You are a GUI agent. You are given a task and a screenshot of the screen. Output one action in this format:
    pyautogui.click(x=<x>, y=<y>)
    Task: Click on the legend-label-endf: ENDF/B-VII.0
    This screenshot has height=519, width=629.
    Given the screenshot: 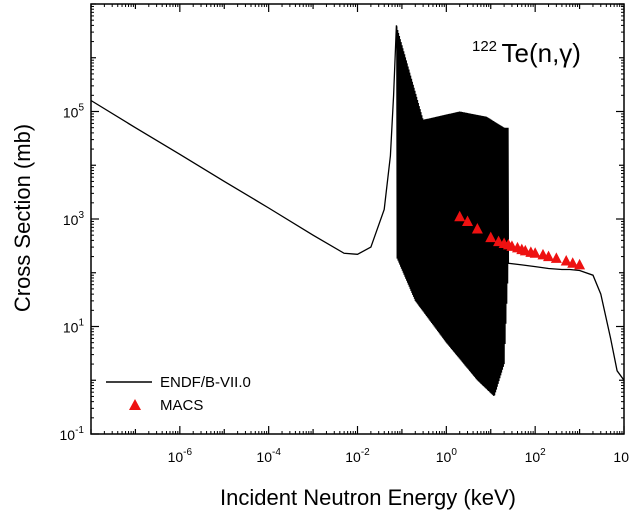 What is the action you would take?
    pyautogui.click(x=205, y=382)
    